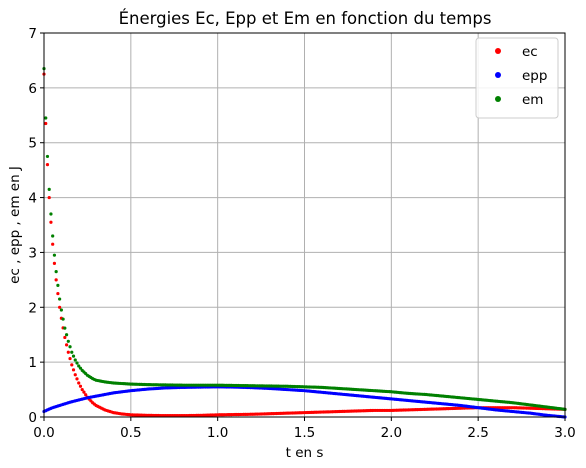  Describe the element at coordinates (517, 78) in the screenshot. I see `legend: ec epp em` at that location.